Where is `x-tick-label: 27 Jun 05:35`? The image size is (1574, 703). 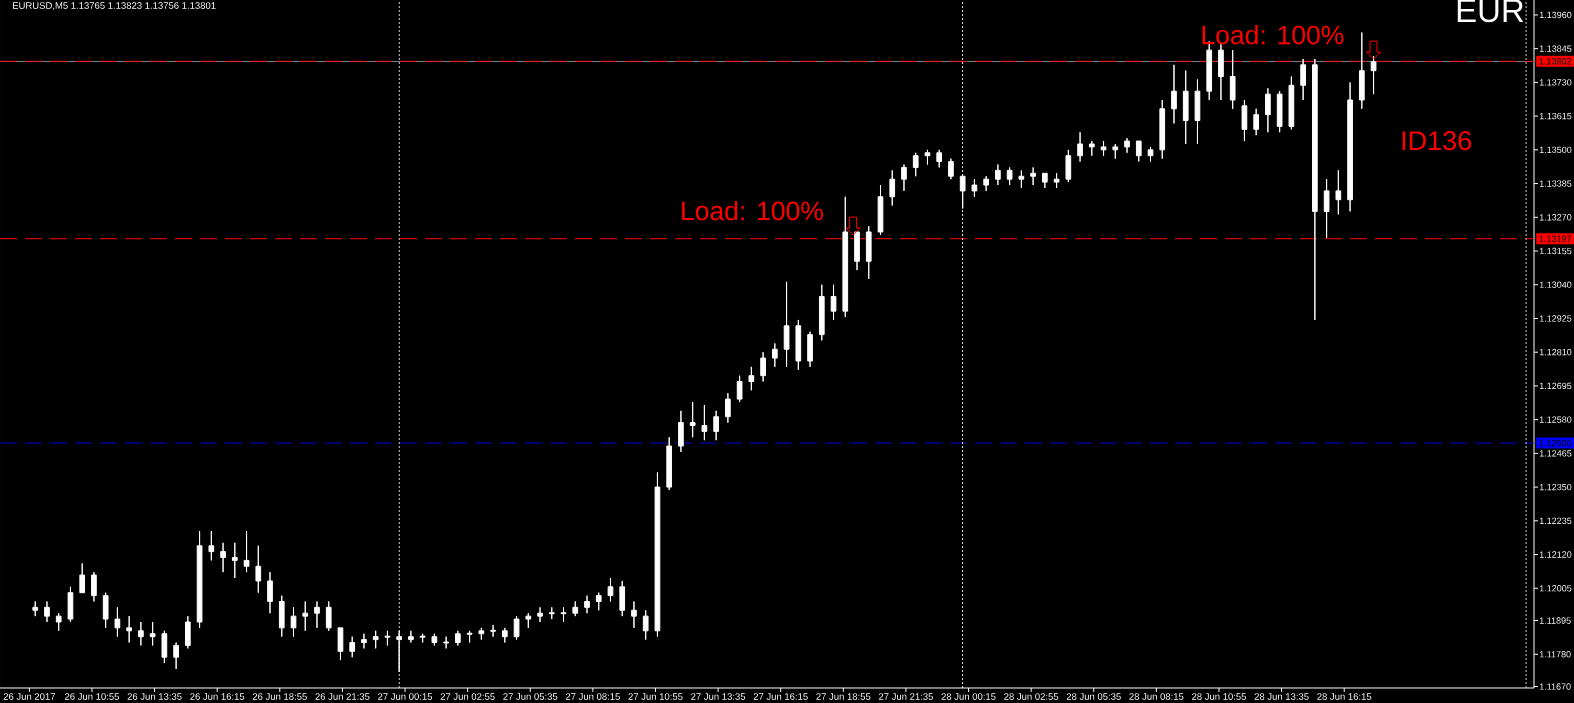
x-tick-label: 27 Jun 05:35 is located at coordinates (530, 696).